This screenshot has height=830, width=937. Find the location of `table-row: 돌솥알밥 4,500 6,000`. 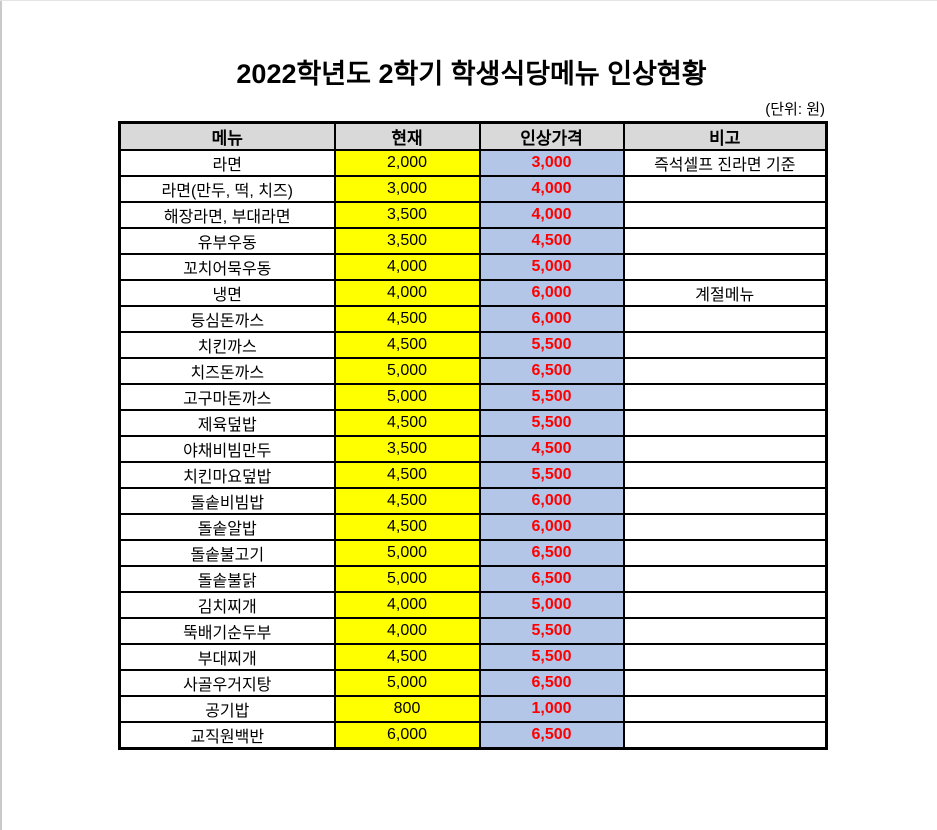

table-row: 돌솥알밥 4,500 6,000 is located at coordinates (473, 527).